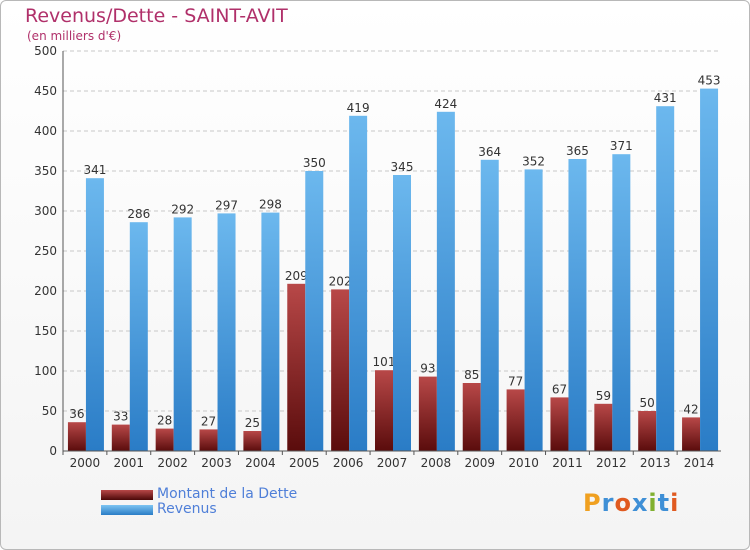 The height and width of the screenshot is (550, 750). What do you see at coordinates (340, 281) in the screenshot?
I see `data-label-debt: 202` at bounding box center [340, 281].